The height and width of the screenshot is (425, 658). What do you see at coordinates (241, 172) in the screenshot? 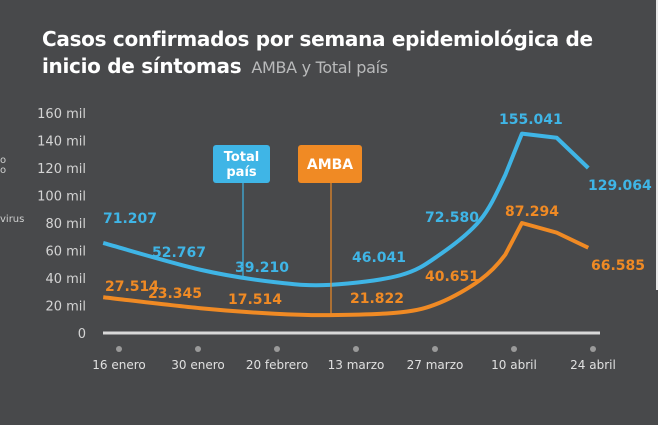
I see `legend-label: país` at bounding box center [241, 172].